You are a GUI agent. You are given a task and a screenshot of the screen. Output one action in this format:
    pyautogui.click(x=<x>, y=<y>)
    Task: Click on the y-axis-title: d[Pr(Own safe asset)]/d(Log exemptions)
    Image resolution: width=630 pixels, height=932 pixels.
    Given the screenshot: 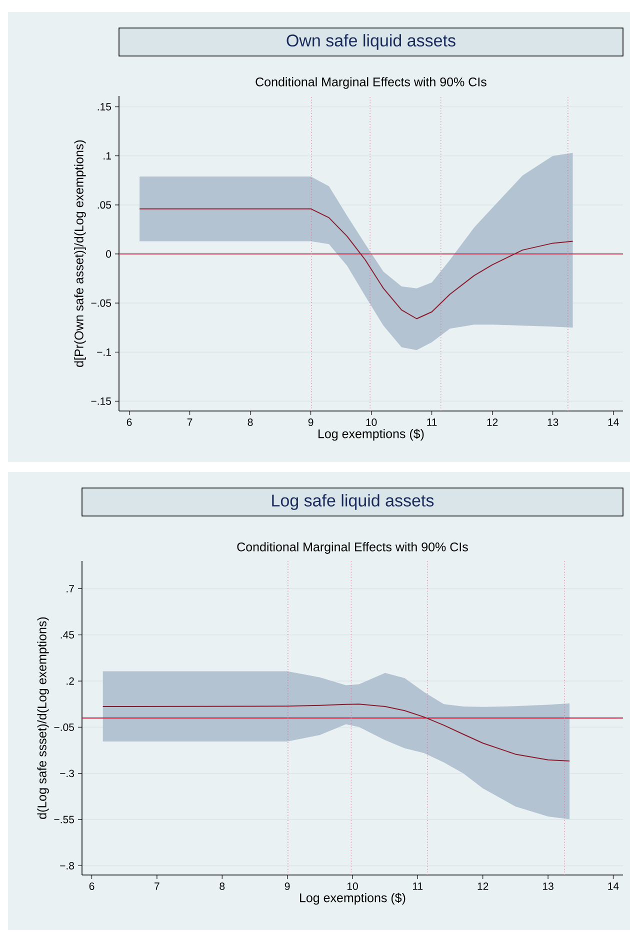 What is the action you would take?
    pyautogui.click(x=80, y=253)
    